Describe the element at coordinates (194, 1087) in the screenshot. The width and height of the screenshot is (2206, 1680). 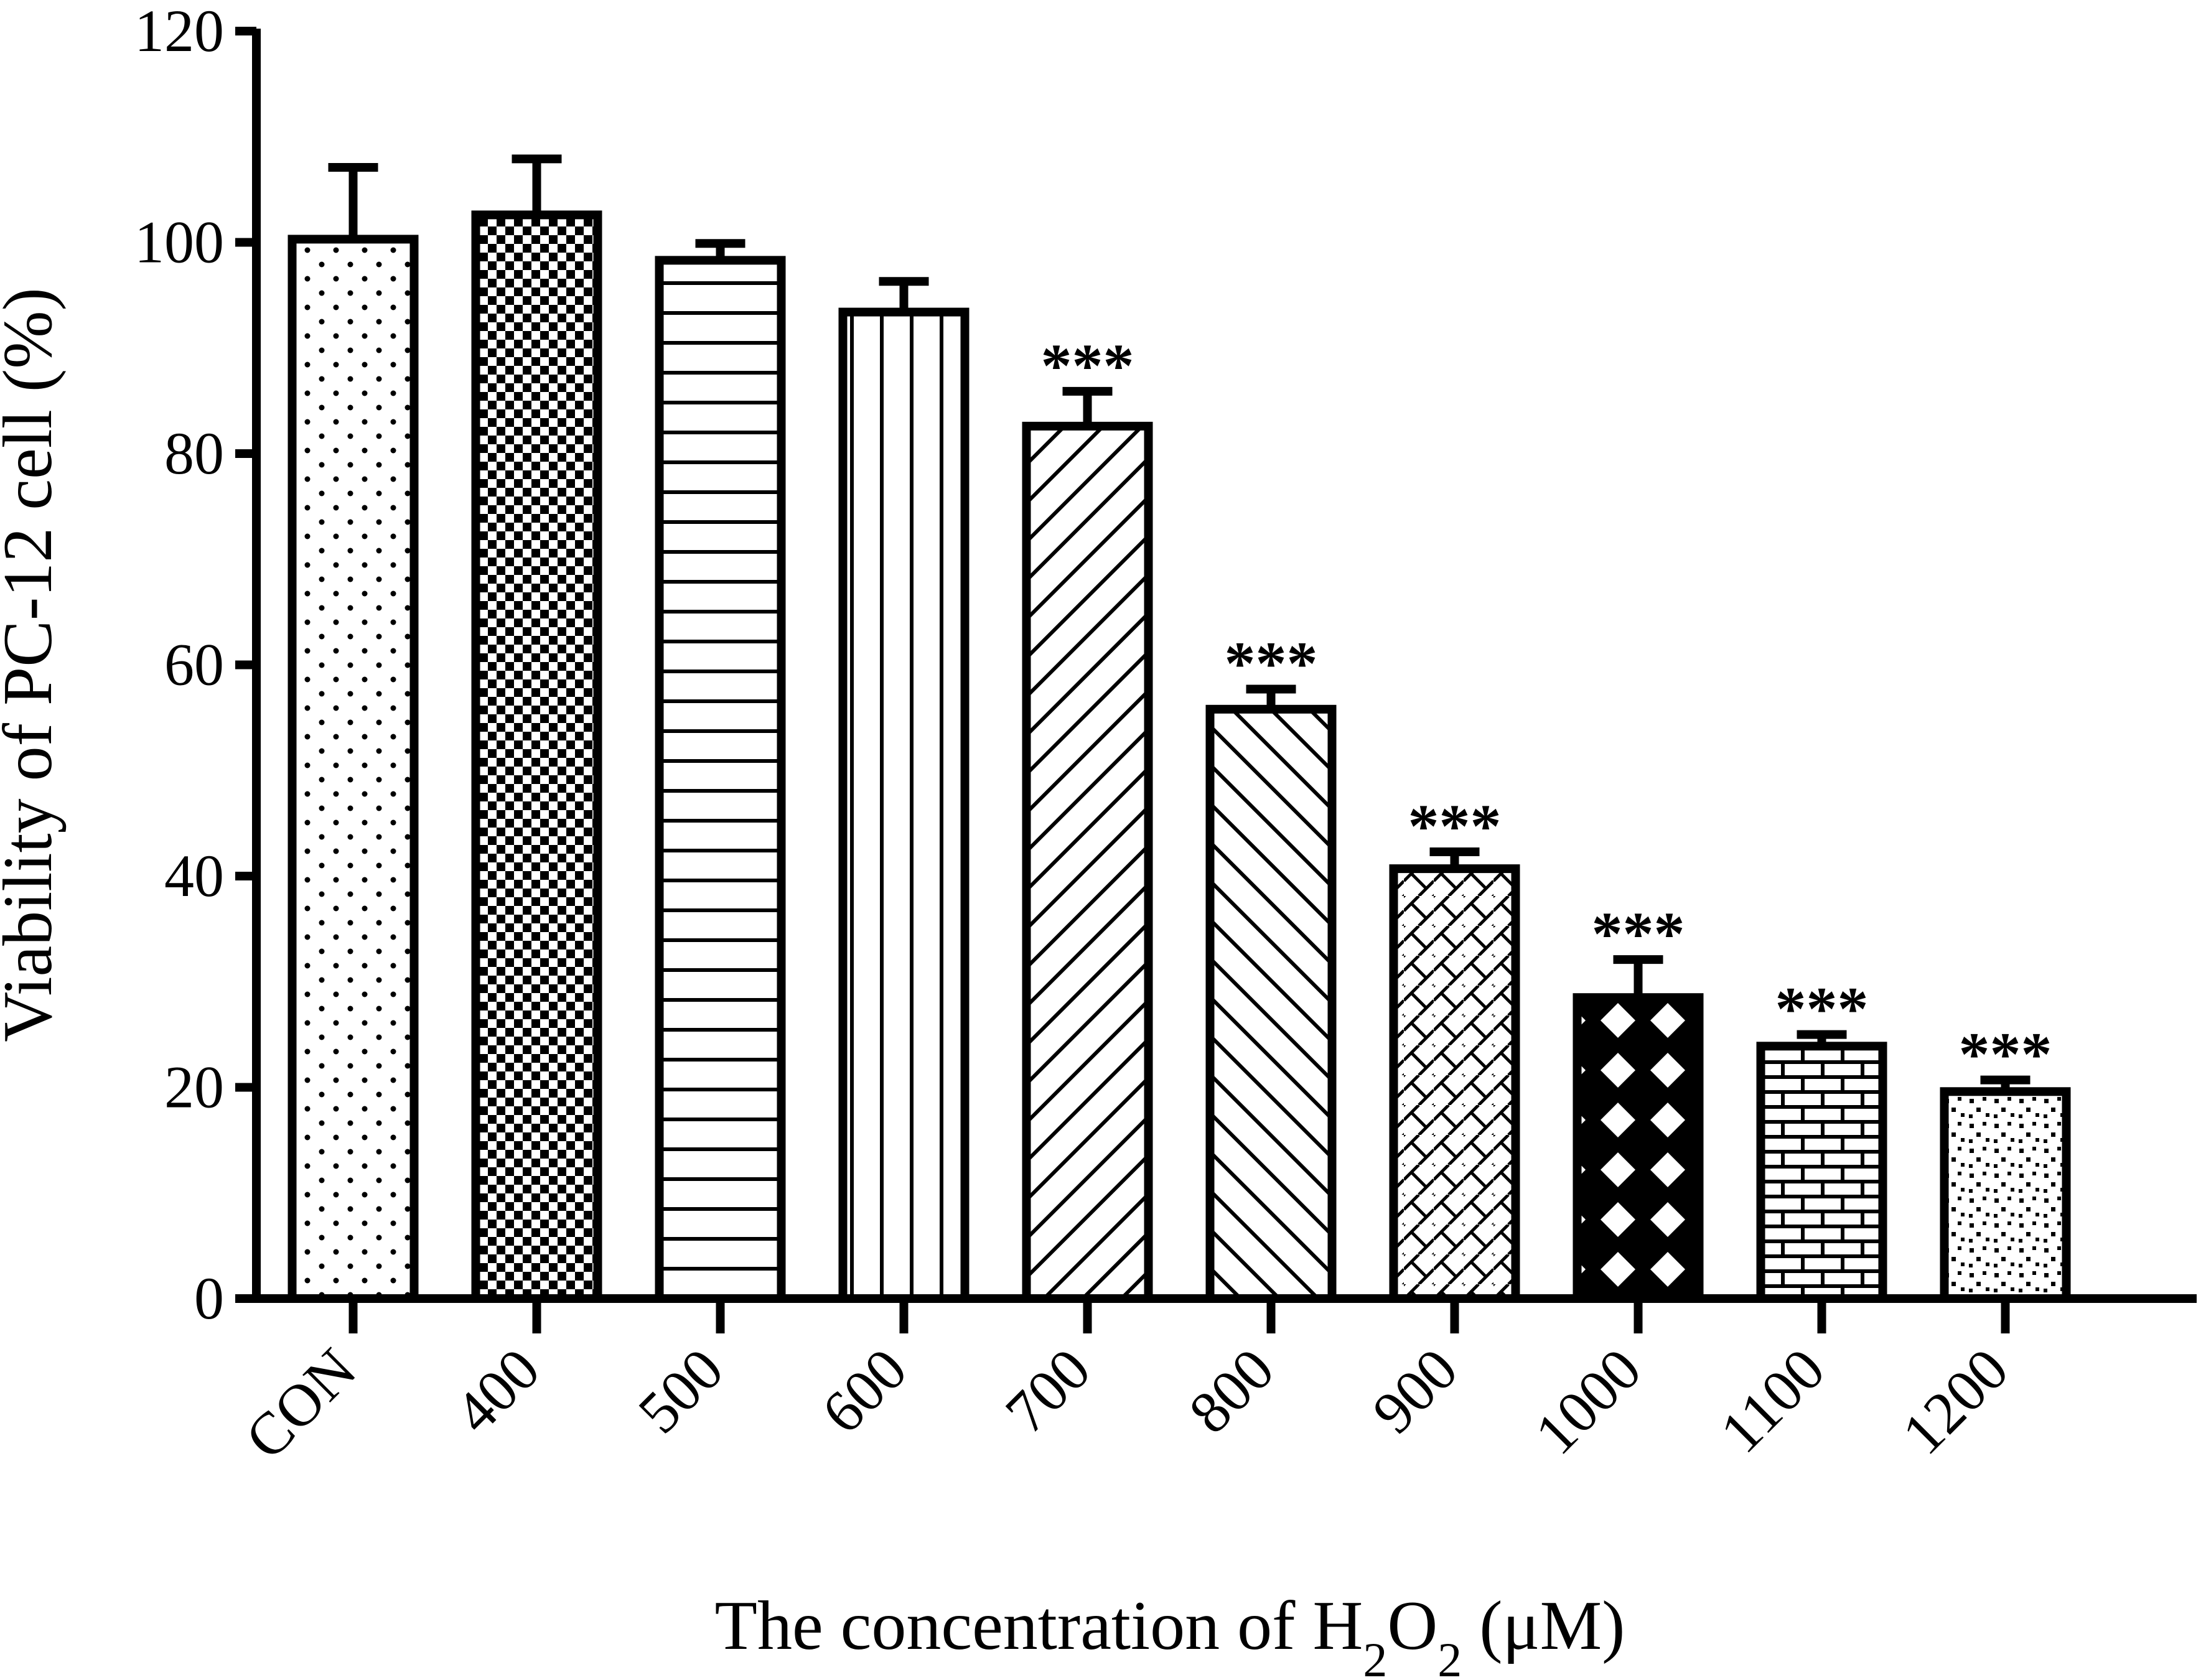
I see `y-tick-label: 20` at that location.